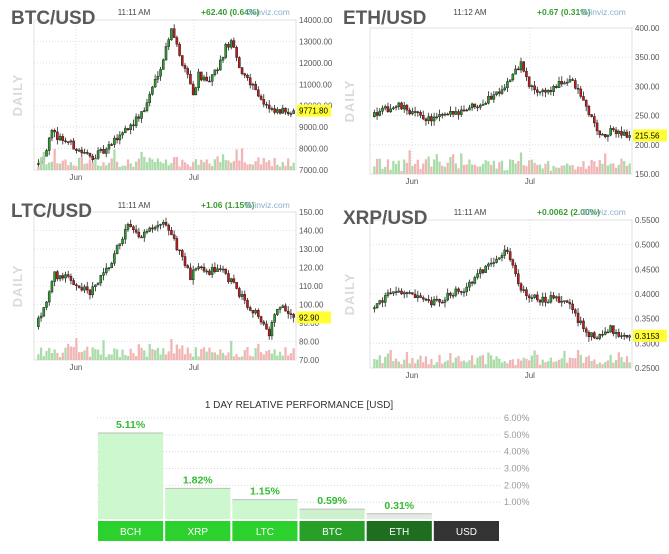 This screenshot has width=669, height=554. Describe the element at coordinates (130, 532) in the screenshot. I see `category-label: BCH` at that location.